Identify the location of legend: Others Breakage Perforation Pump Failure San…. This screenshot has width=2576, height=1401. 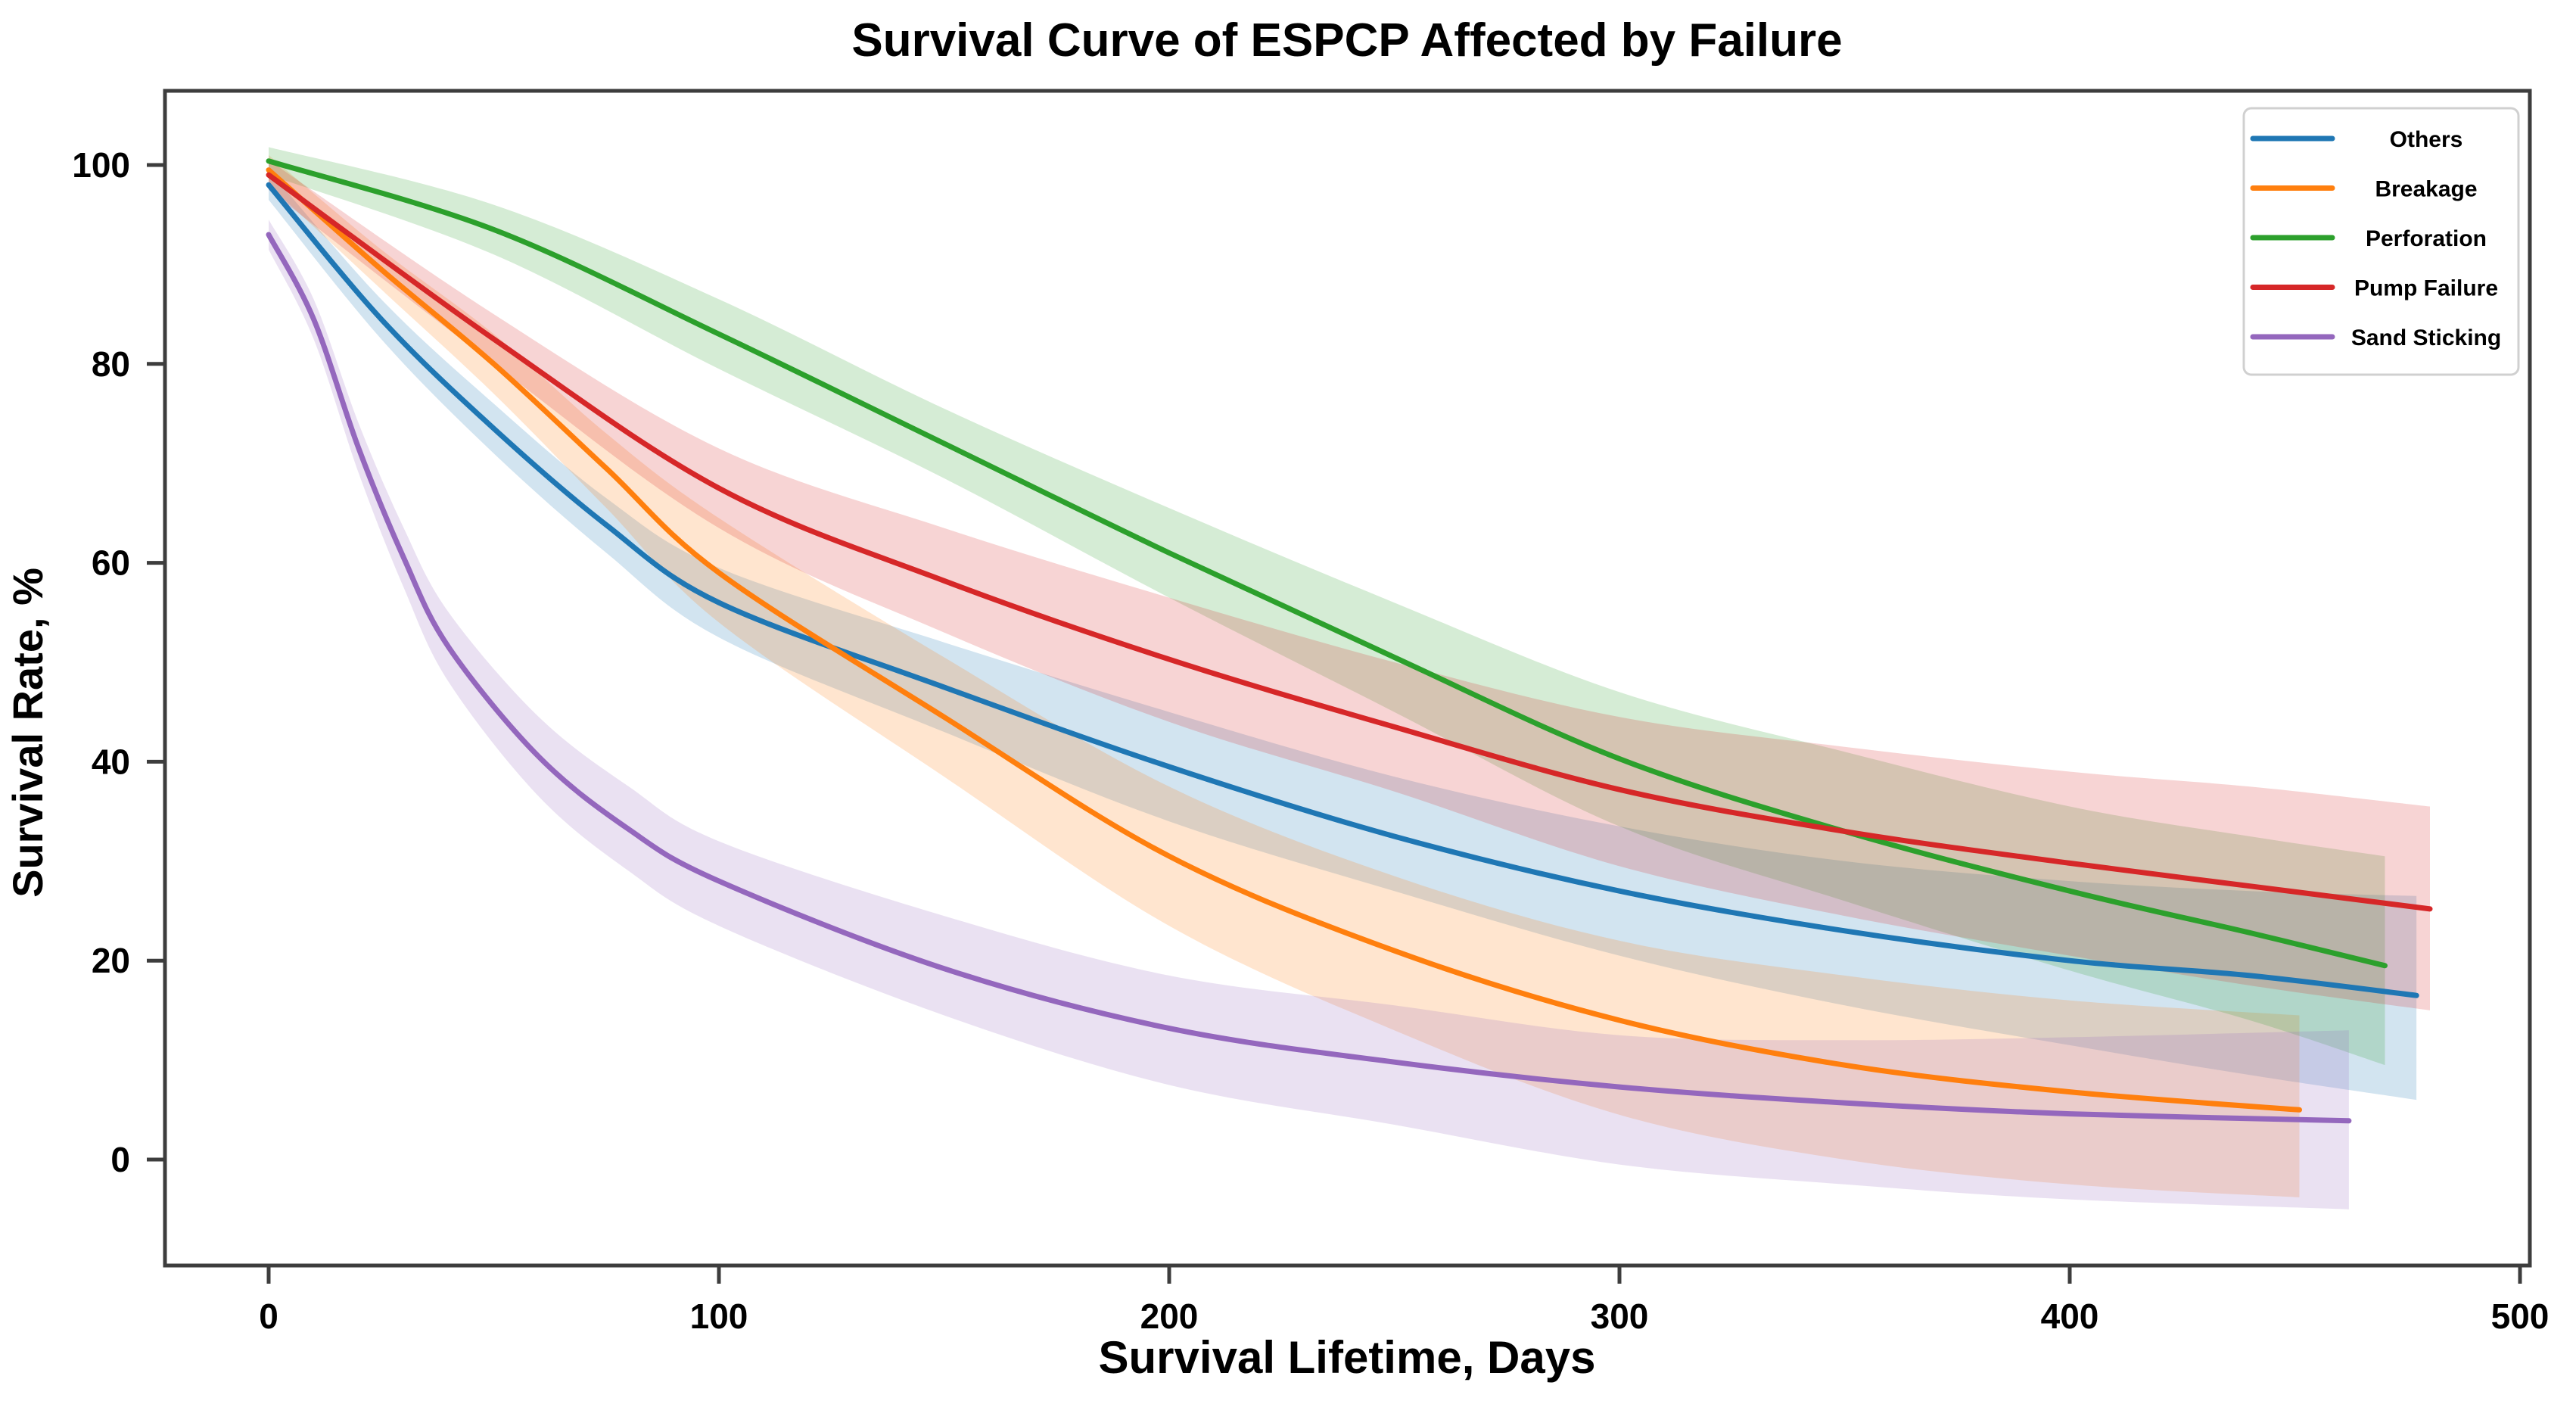
(2381, 242).